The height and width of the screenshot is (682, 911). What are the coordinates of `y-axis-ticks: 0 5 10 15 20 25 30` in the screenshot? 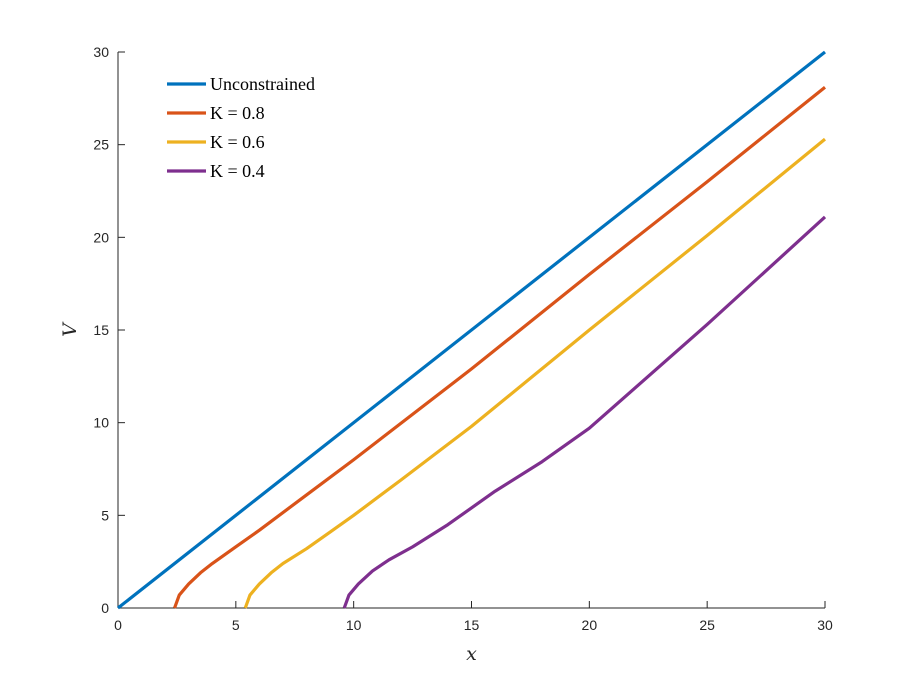 It's located at (109, 330).